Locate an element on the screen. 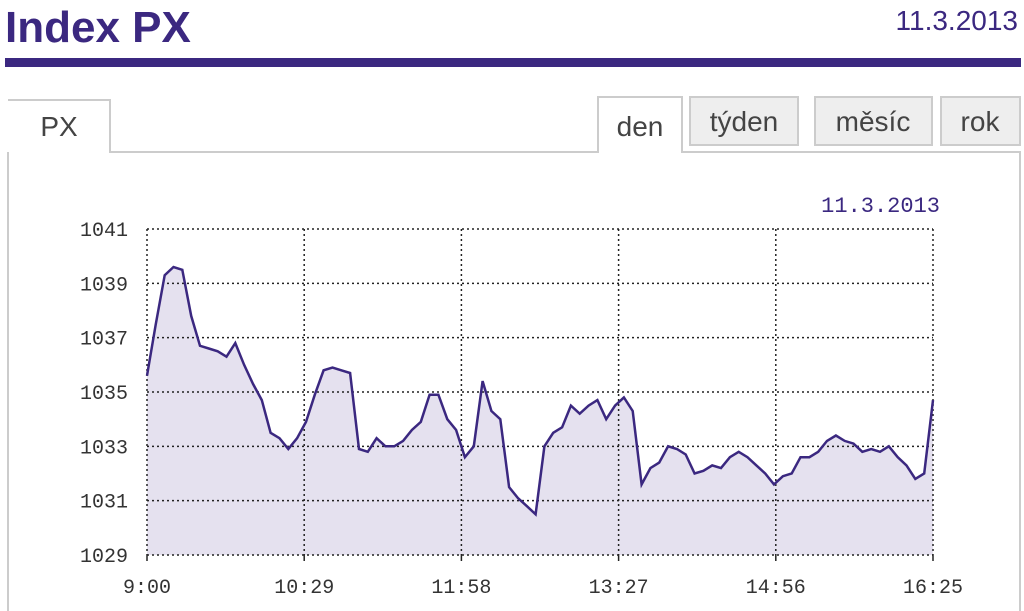  x-tick-label: 11:58 is located at coordinates (461, 588).